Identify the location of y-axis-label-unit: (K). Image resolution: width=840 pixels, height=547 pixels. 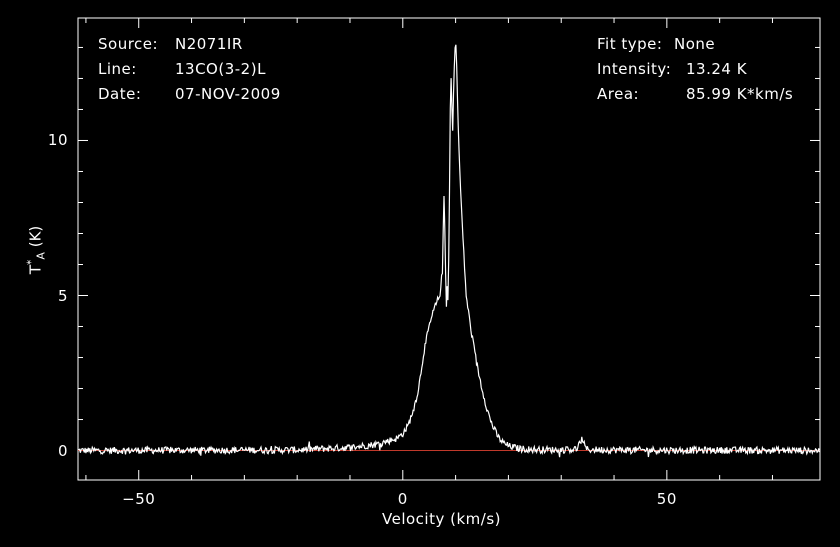
(35, 236).